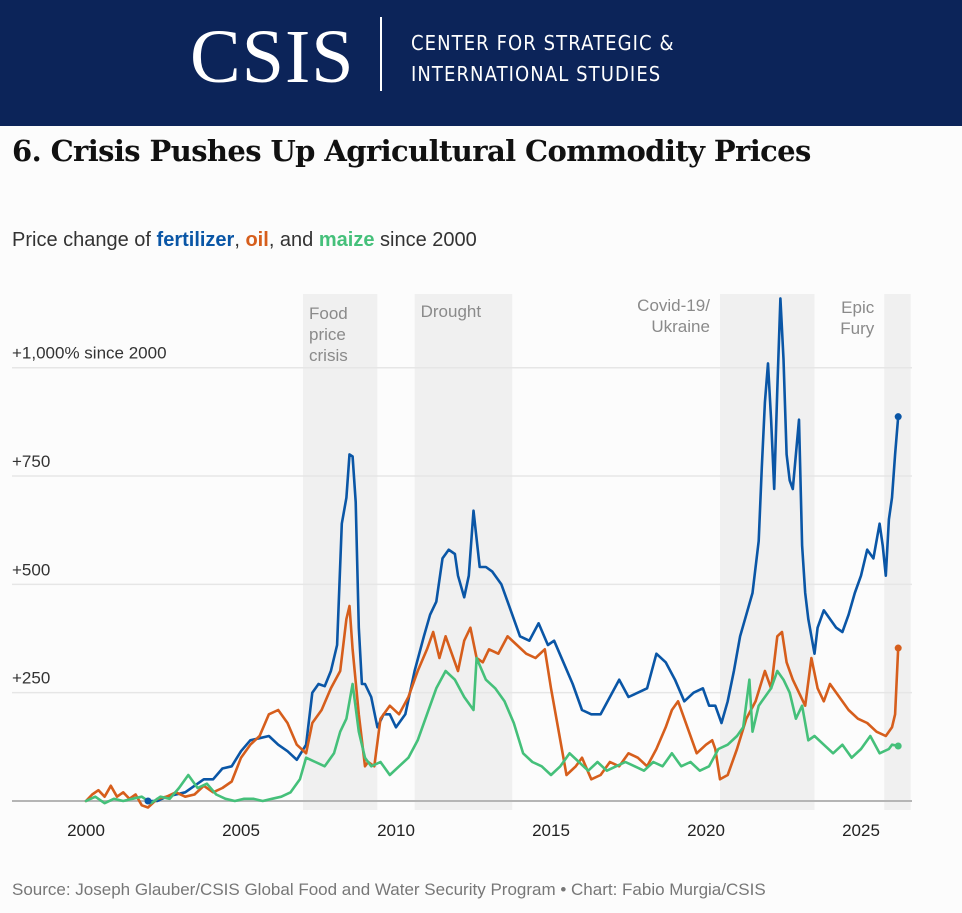 The image size is (962, 913). Describe the element at coordinates (680, 326) in the screenshot. I see `shaded-period-label: Ukraine` at that location.